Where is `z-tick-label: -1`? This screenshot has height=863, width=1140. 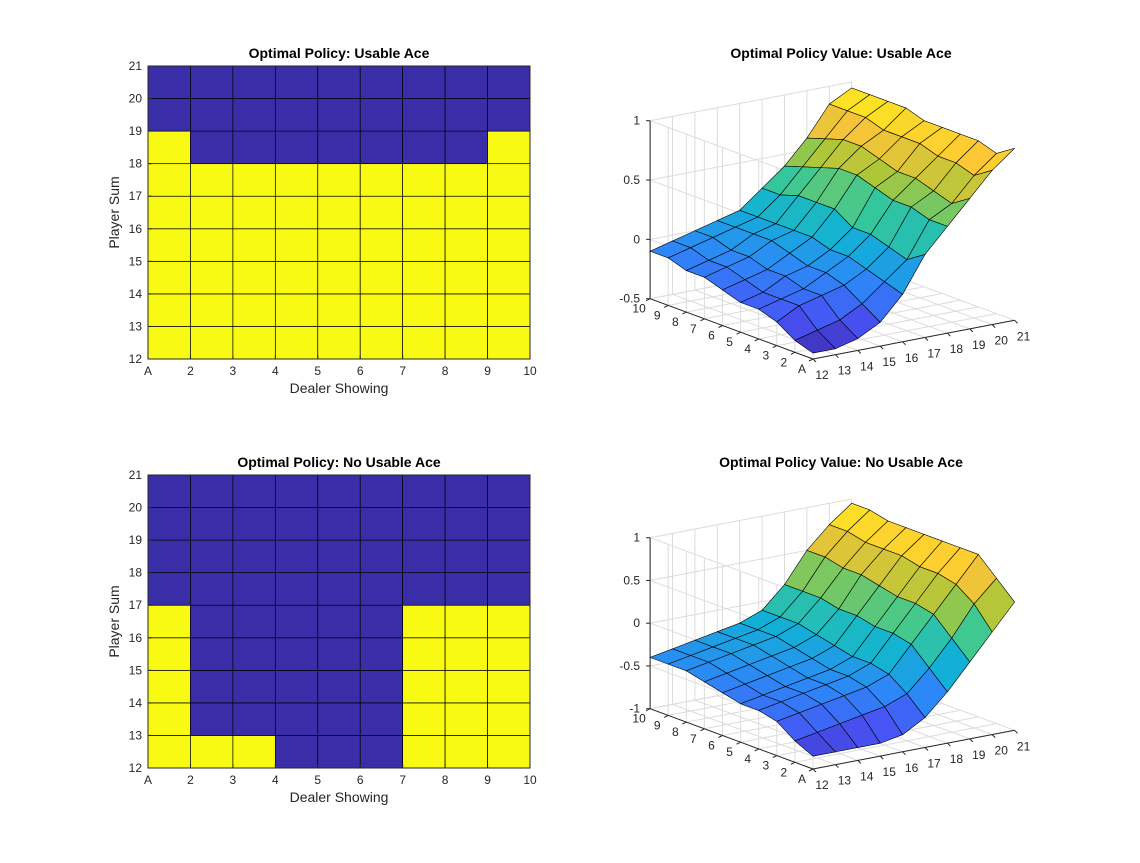 z-tick-label: -1 is located at coordinates (634, 709).